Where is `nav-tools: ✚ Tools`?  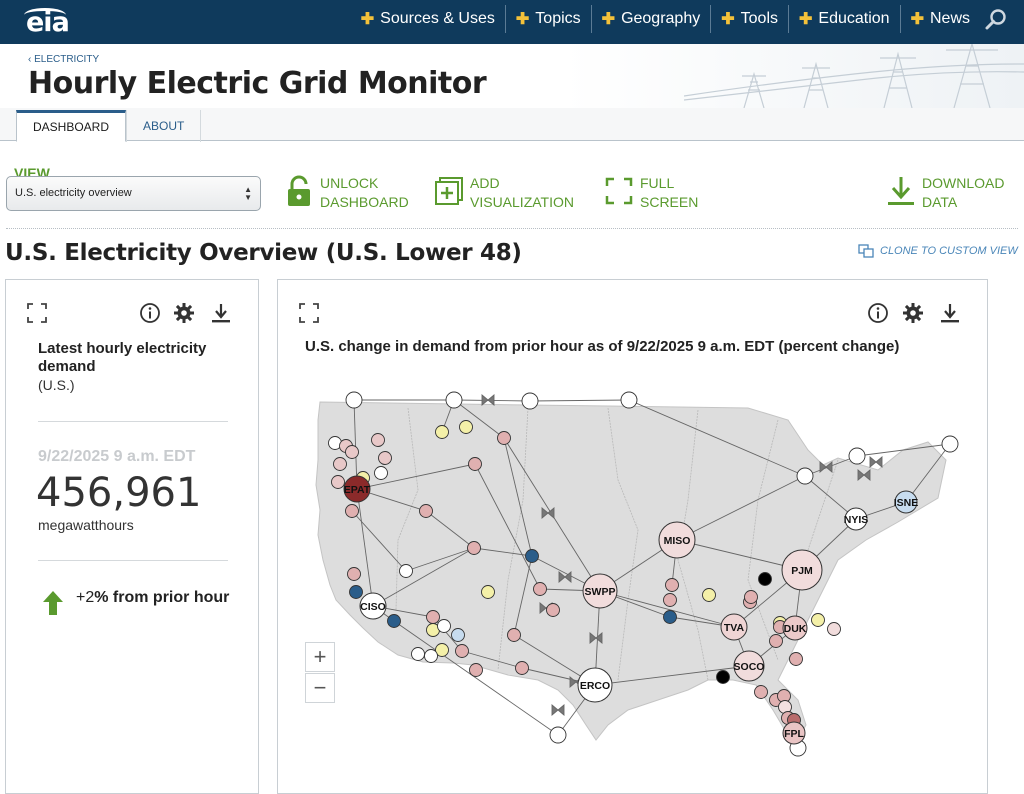
nav-tools: ✚ Tools is located at coordinates (749, 19).